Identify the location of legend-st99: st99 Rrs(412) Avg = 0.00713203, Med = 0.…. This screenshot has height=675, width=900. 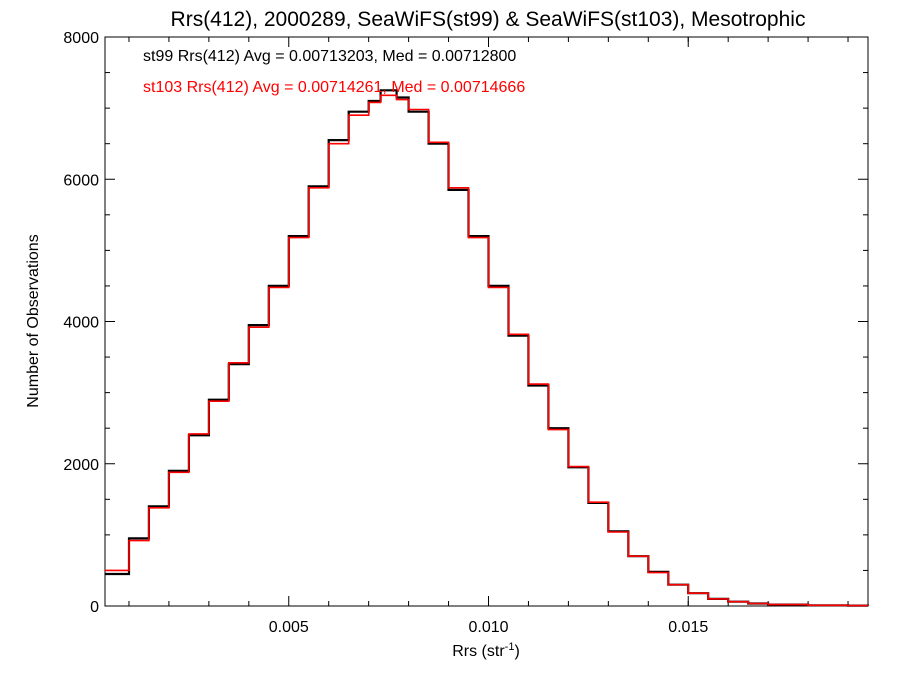
(329, 56).